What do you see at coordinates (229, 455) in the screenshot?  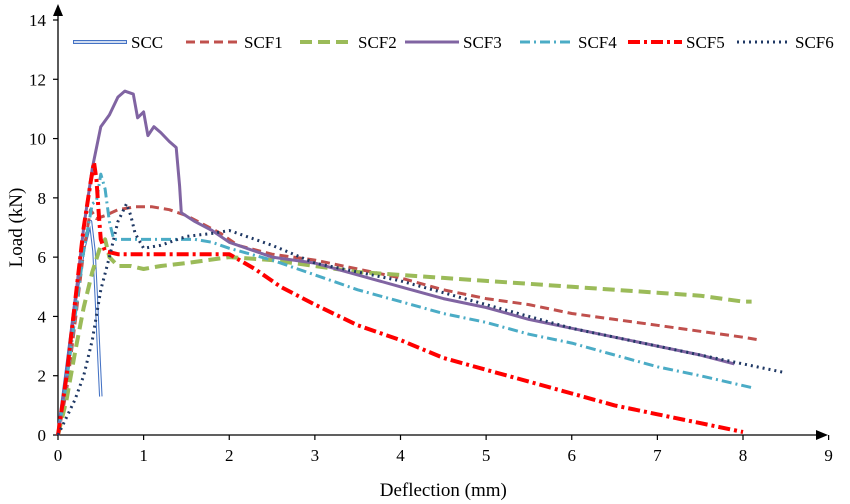 I see `x-tick-label: 2` at bounding box center [229, 455].